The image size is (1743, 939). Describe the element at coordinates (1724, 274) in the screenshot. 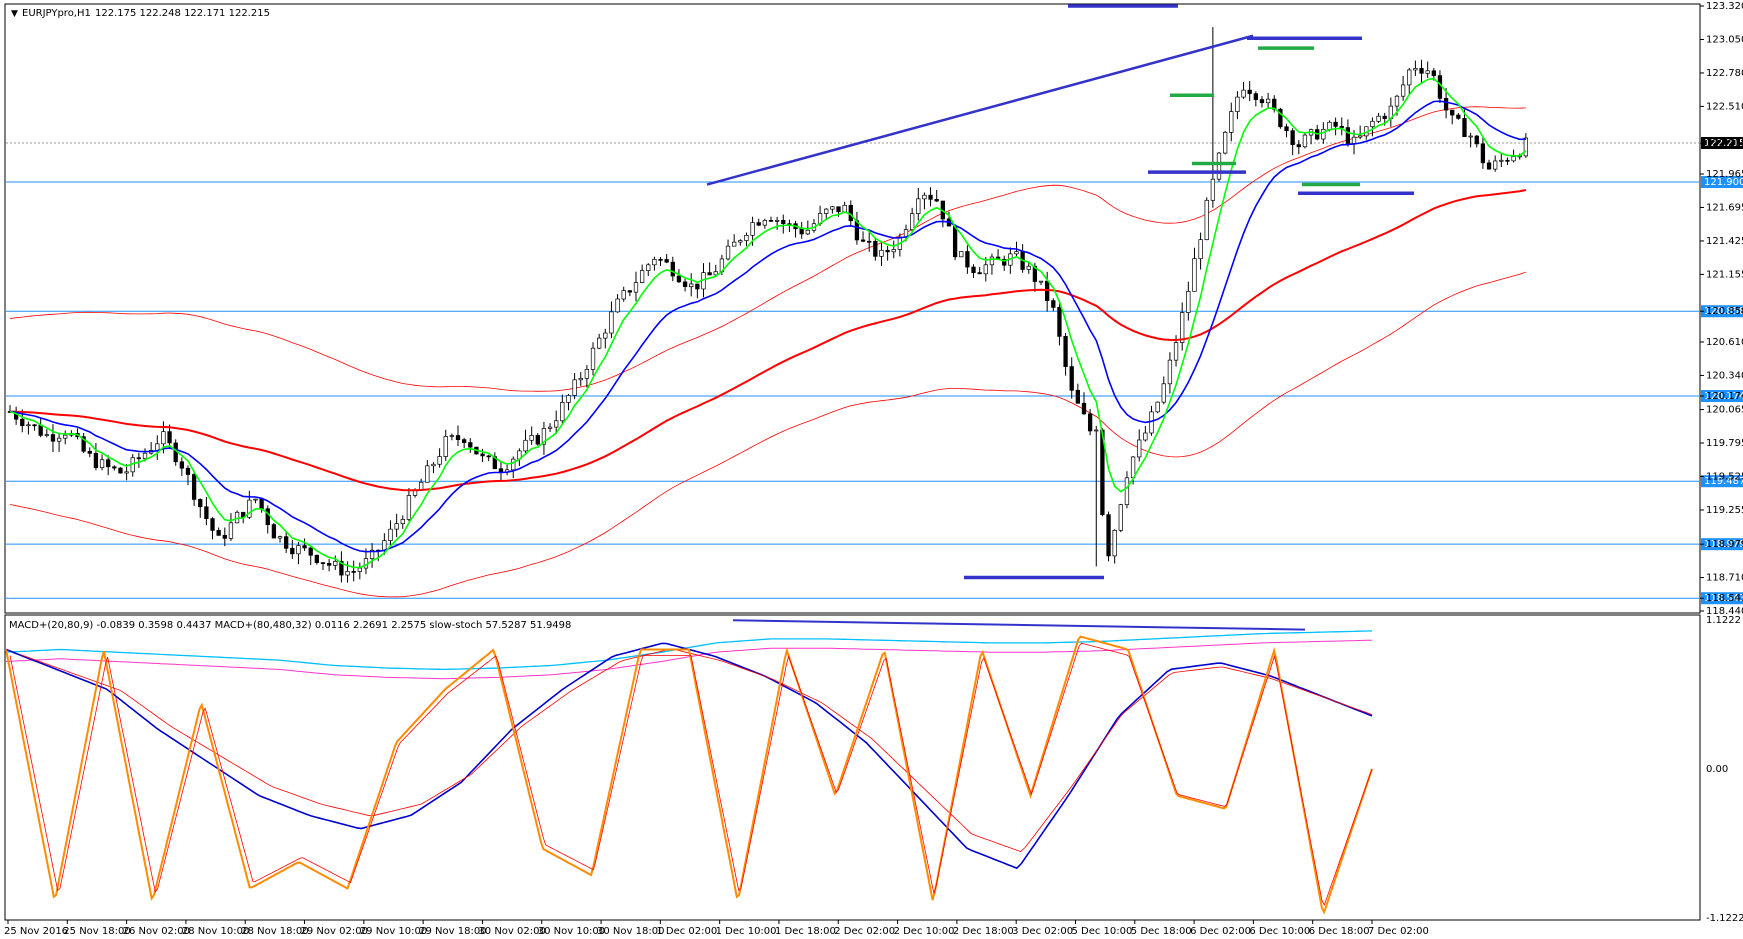

I see `price-tick-label: 121.155` at that location.